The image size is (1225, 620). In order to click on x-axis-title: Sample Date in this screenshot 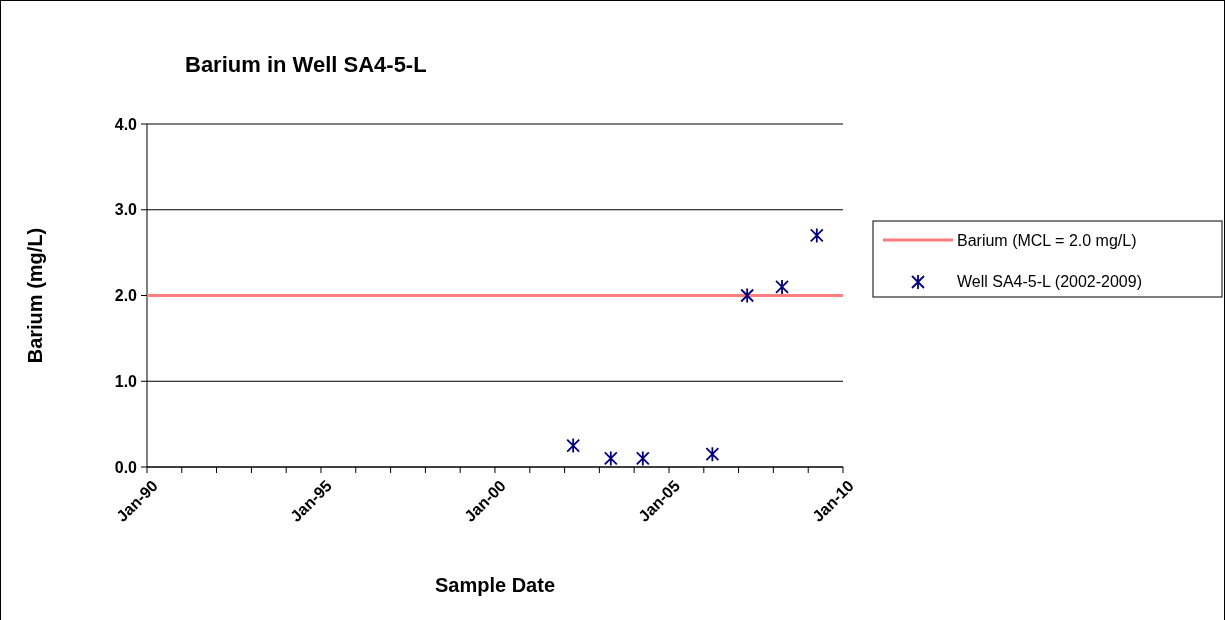, I will do `click(495, 585)`.